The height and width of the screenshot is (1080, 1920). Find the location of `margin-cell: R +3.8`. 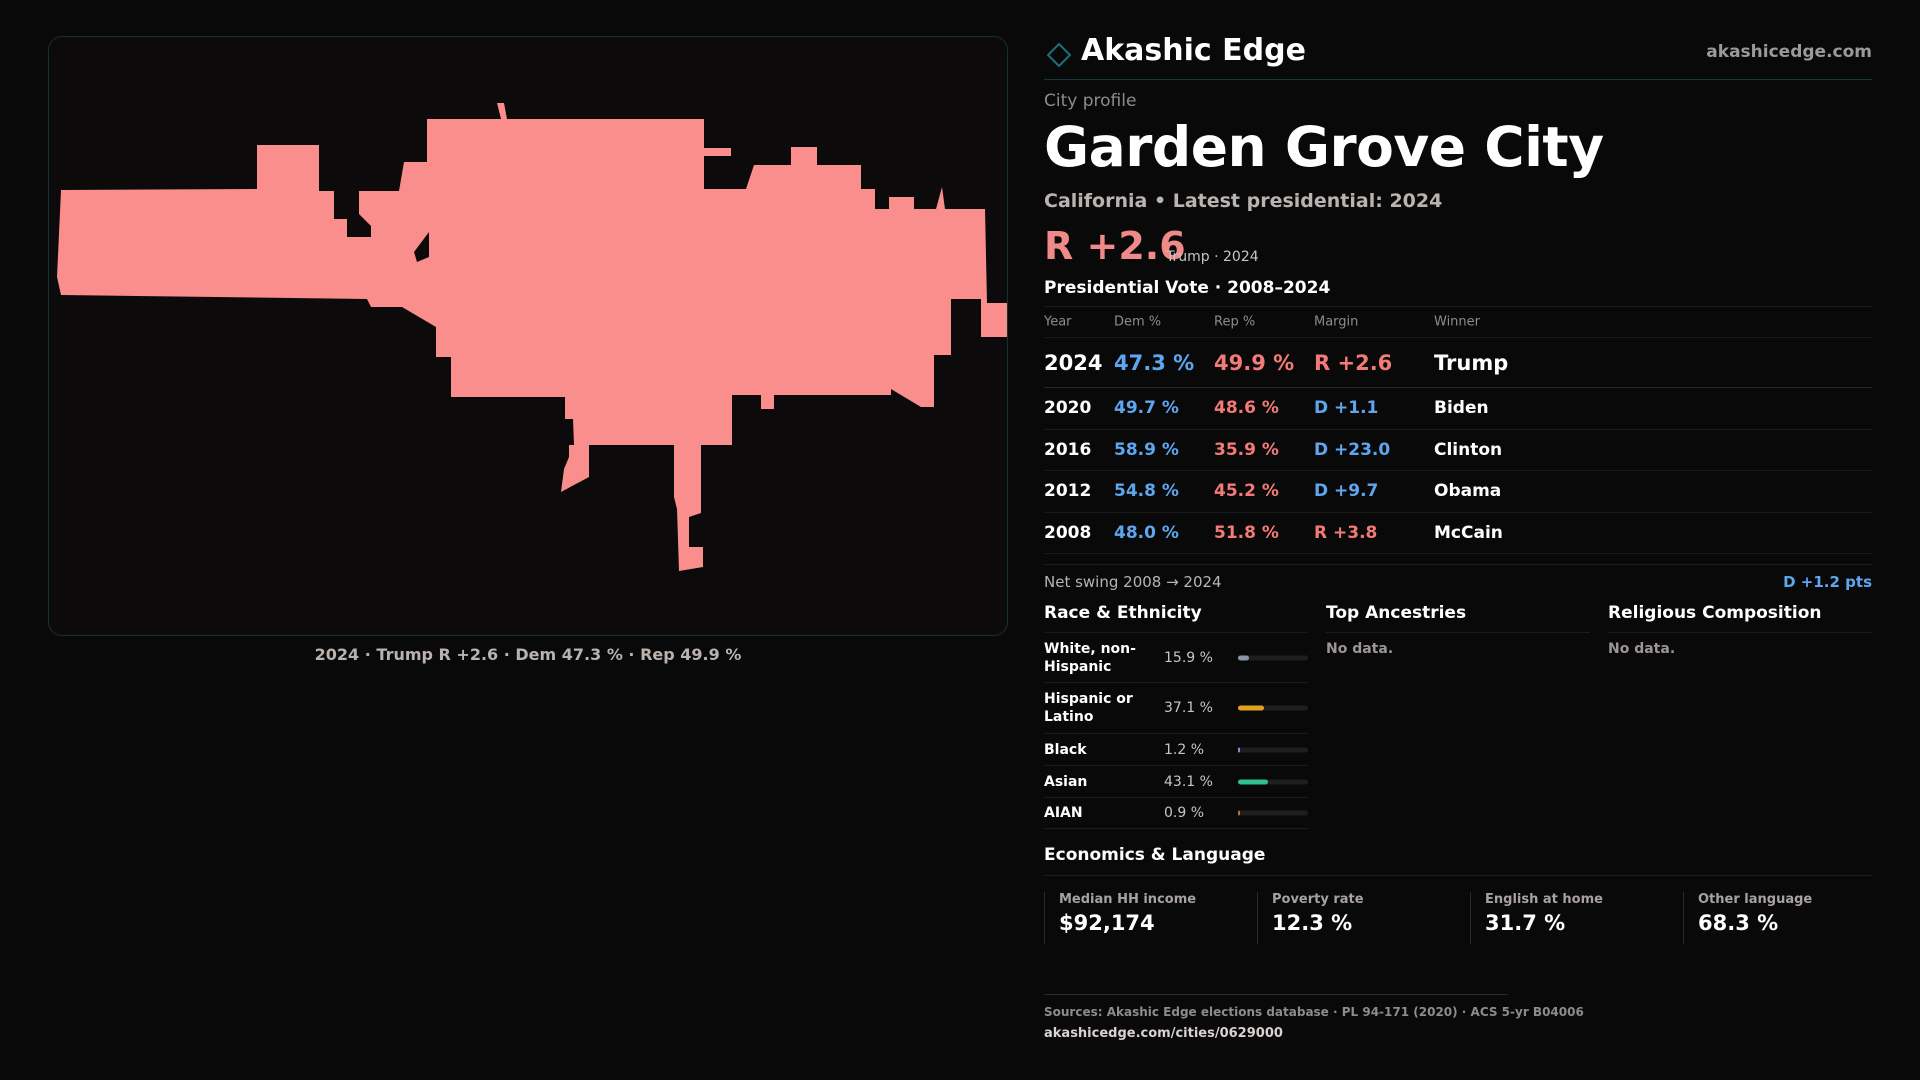

margin-cell: R +3.8 is located at coordinates (1346, 532).